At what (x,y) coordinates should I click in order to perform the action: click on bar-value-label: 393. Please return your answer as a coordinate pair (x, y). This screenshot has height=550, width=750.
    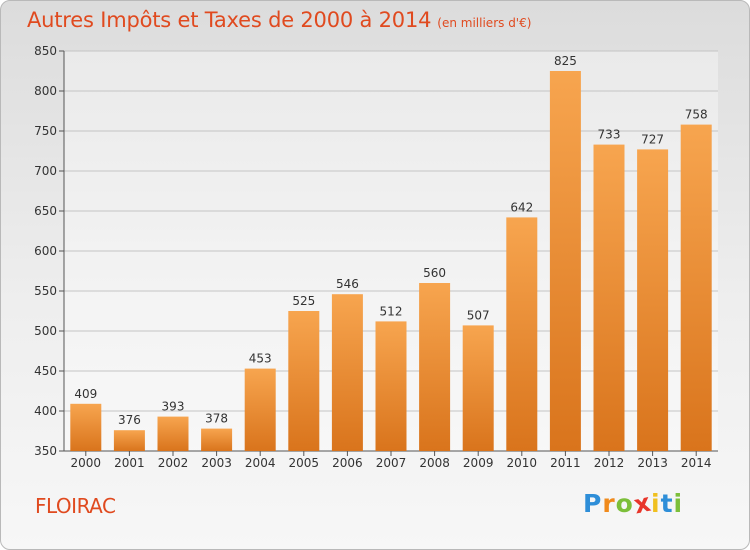
    Looking at the image, I should click on (173, 407).